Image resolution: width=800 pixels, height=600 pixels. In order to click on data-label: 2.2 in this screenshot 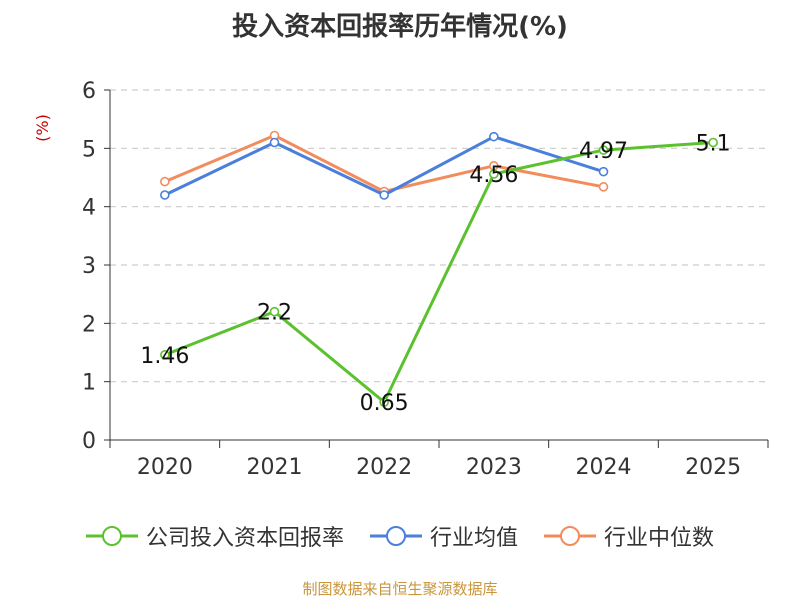, I will do `click(274, 313)`.